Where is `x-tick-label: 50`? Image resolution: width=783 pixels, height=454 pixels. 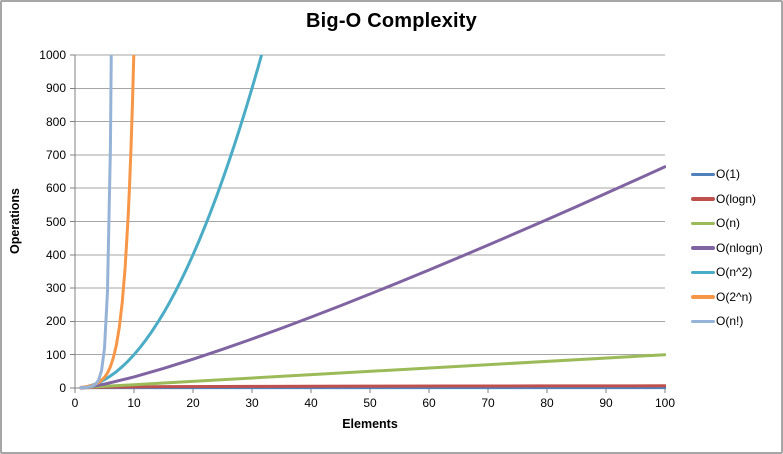 x-tick-label: 50 is located at coordinates (370, 403).